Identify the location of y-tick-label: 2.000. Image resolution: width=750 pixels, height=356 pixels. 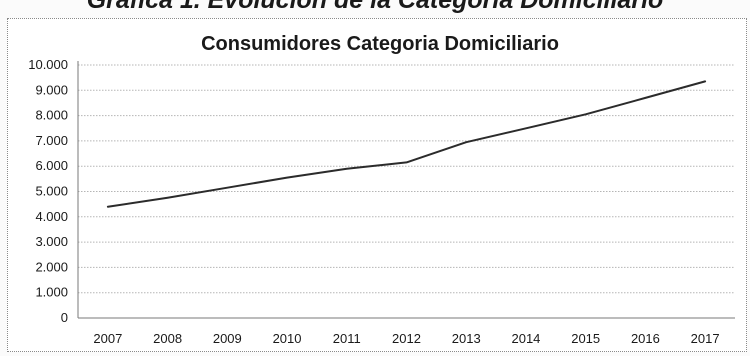
(51, 266).